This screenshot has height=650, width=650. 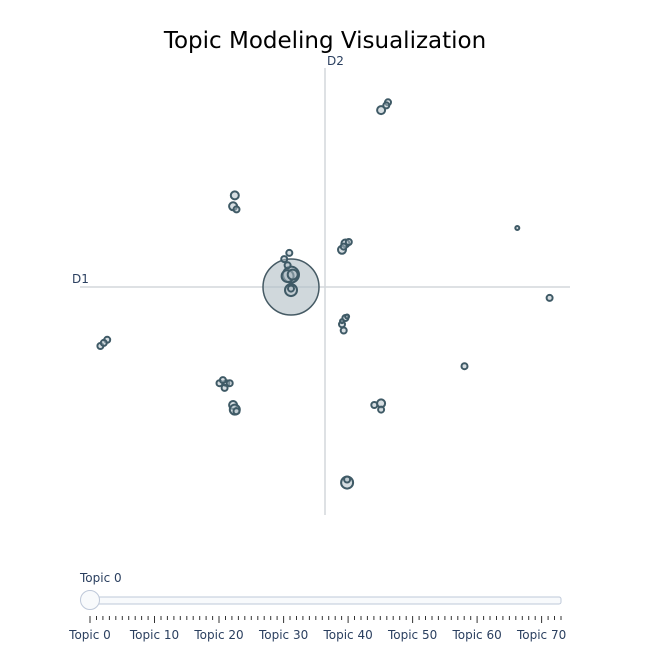 What do you see at coordinates (325, 600) in the screenshot?
I see `slider-track` at bounding box center [325, 600].